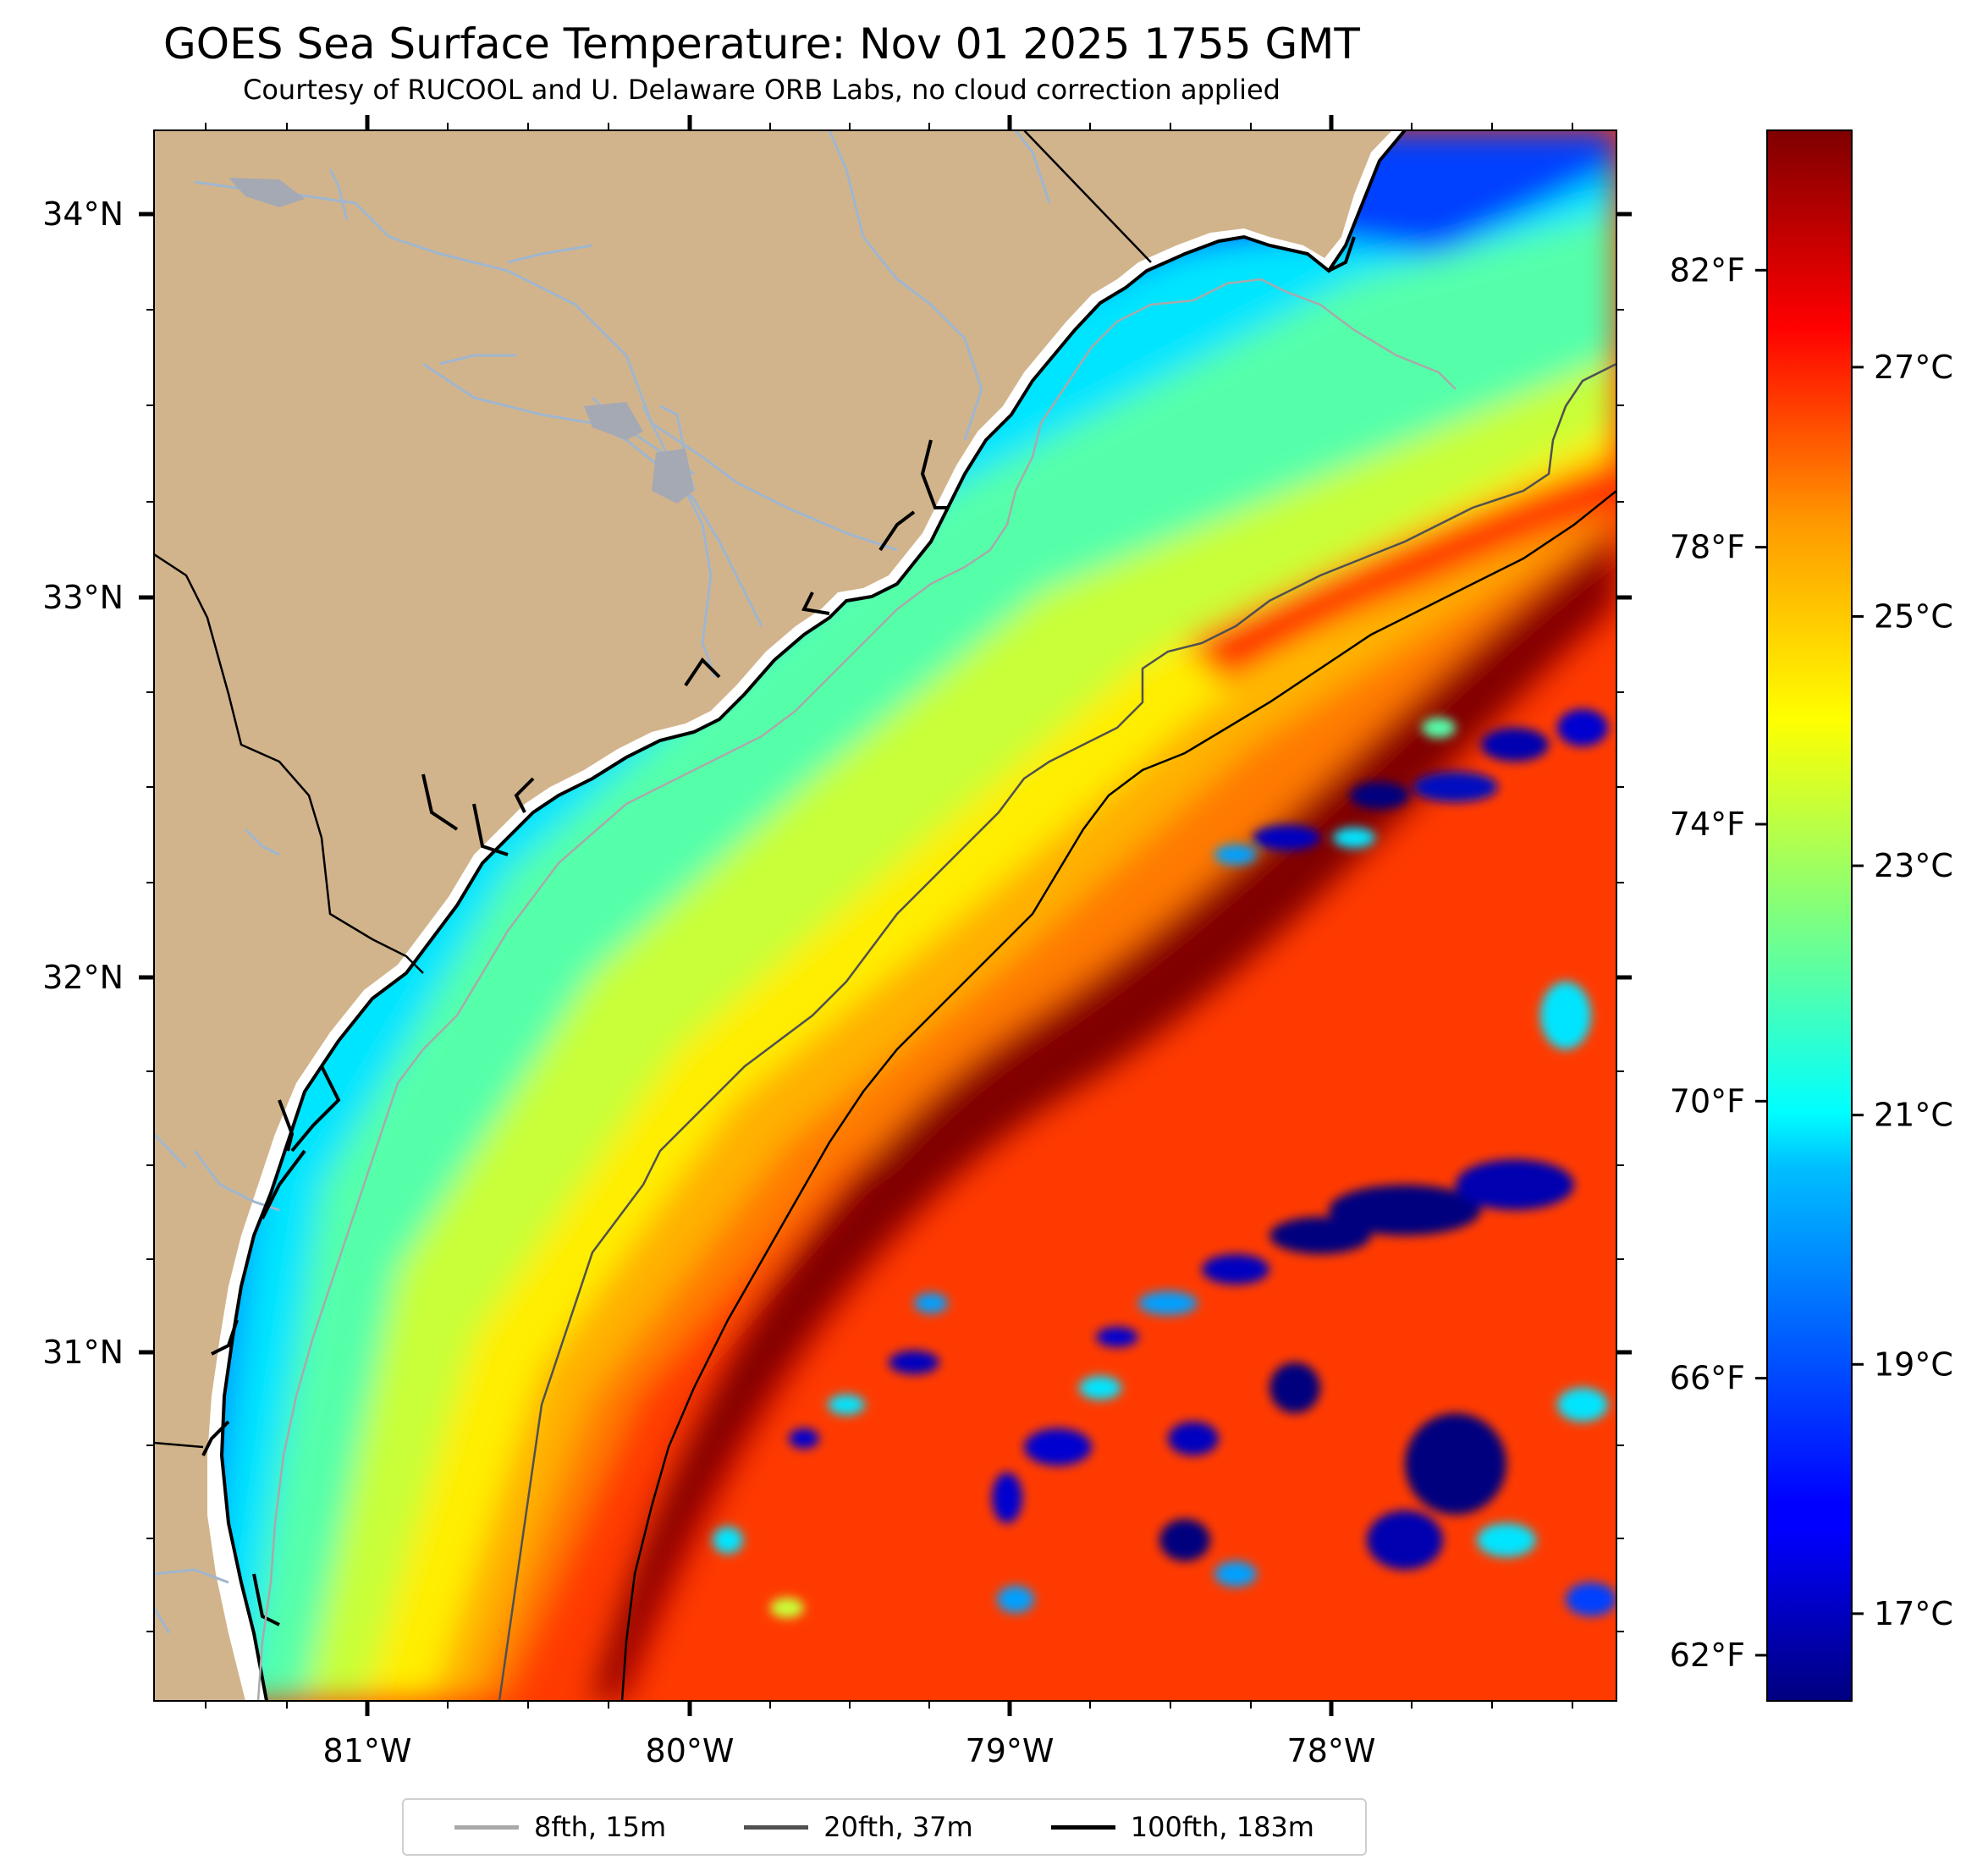 Image resolution: width=1988 pixels, height=1871 pixels. I want to click on colorbar-gradient, so click(1809, 916).